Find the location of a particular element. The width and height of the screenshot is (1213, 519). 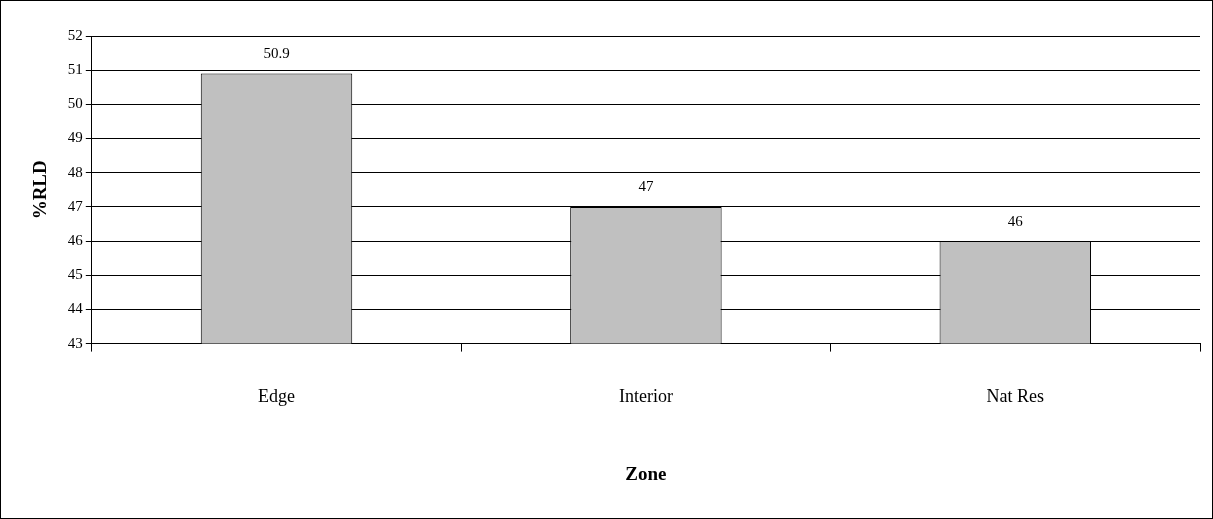

y-tick-label: 49 is located at coordinates (75, 137).